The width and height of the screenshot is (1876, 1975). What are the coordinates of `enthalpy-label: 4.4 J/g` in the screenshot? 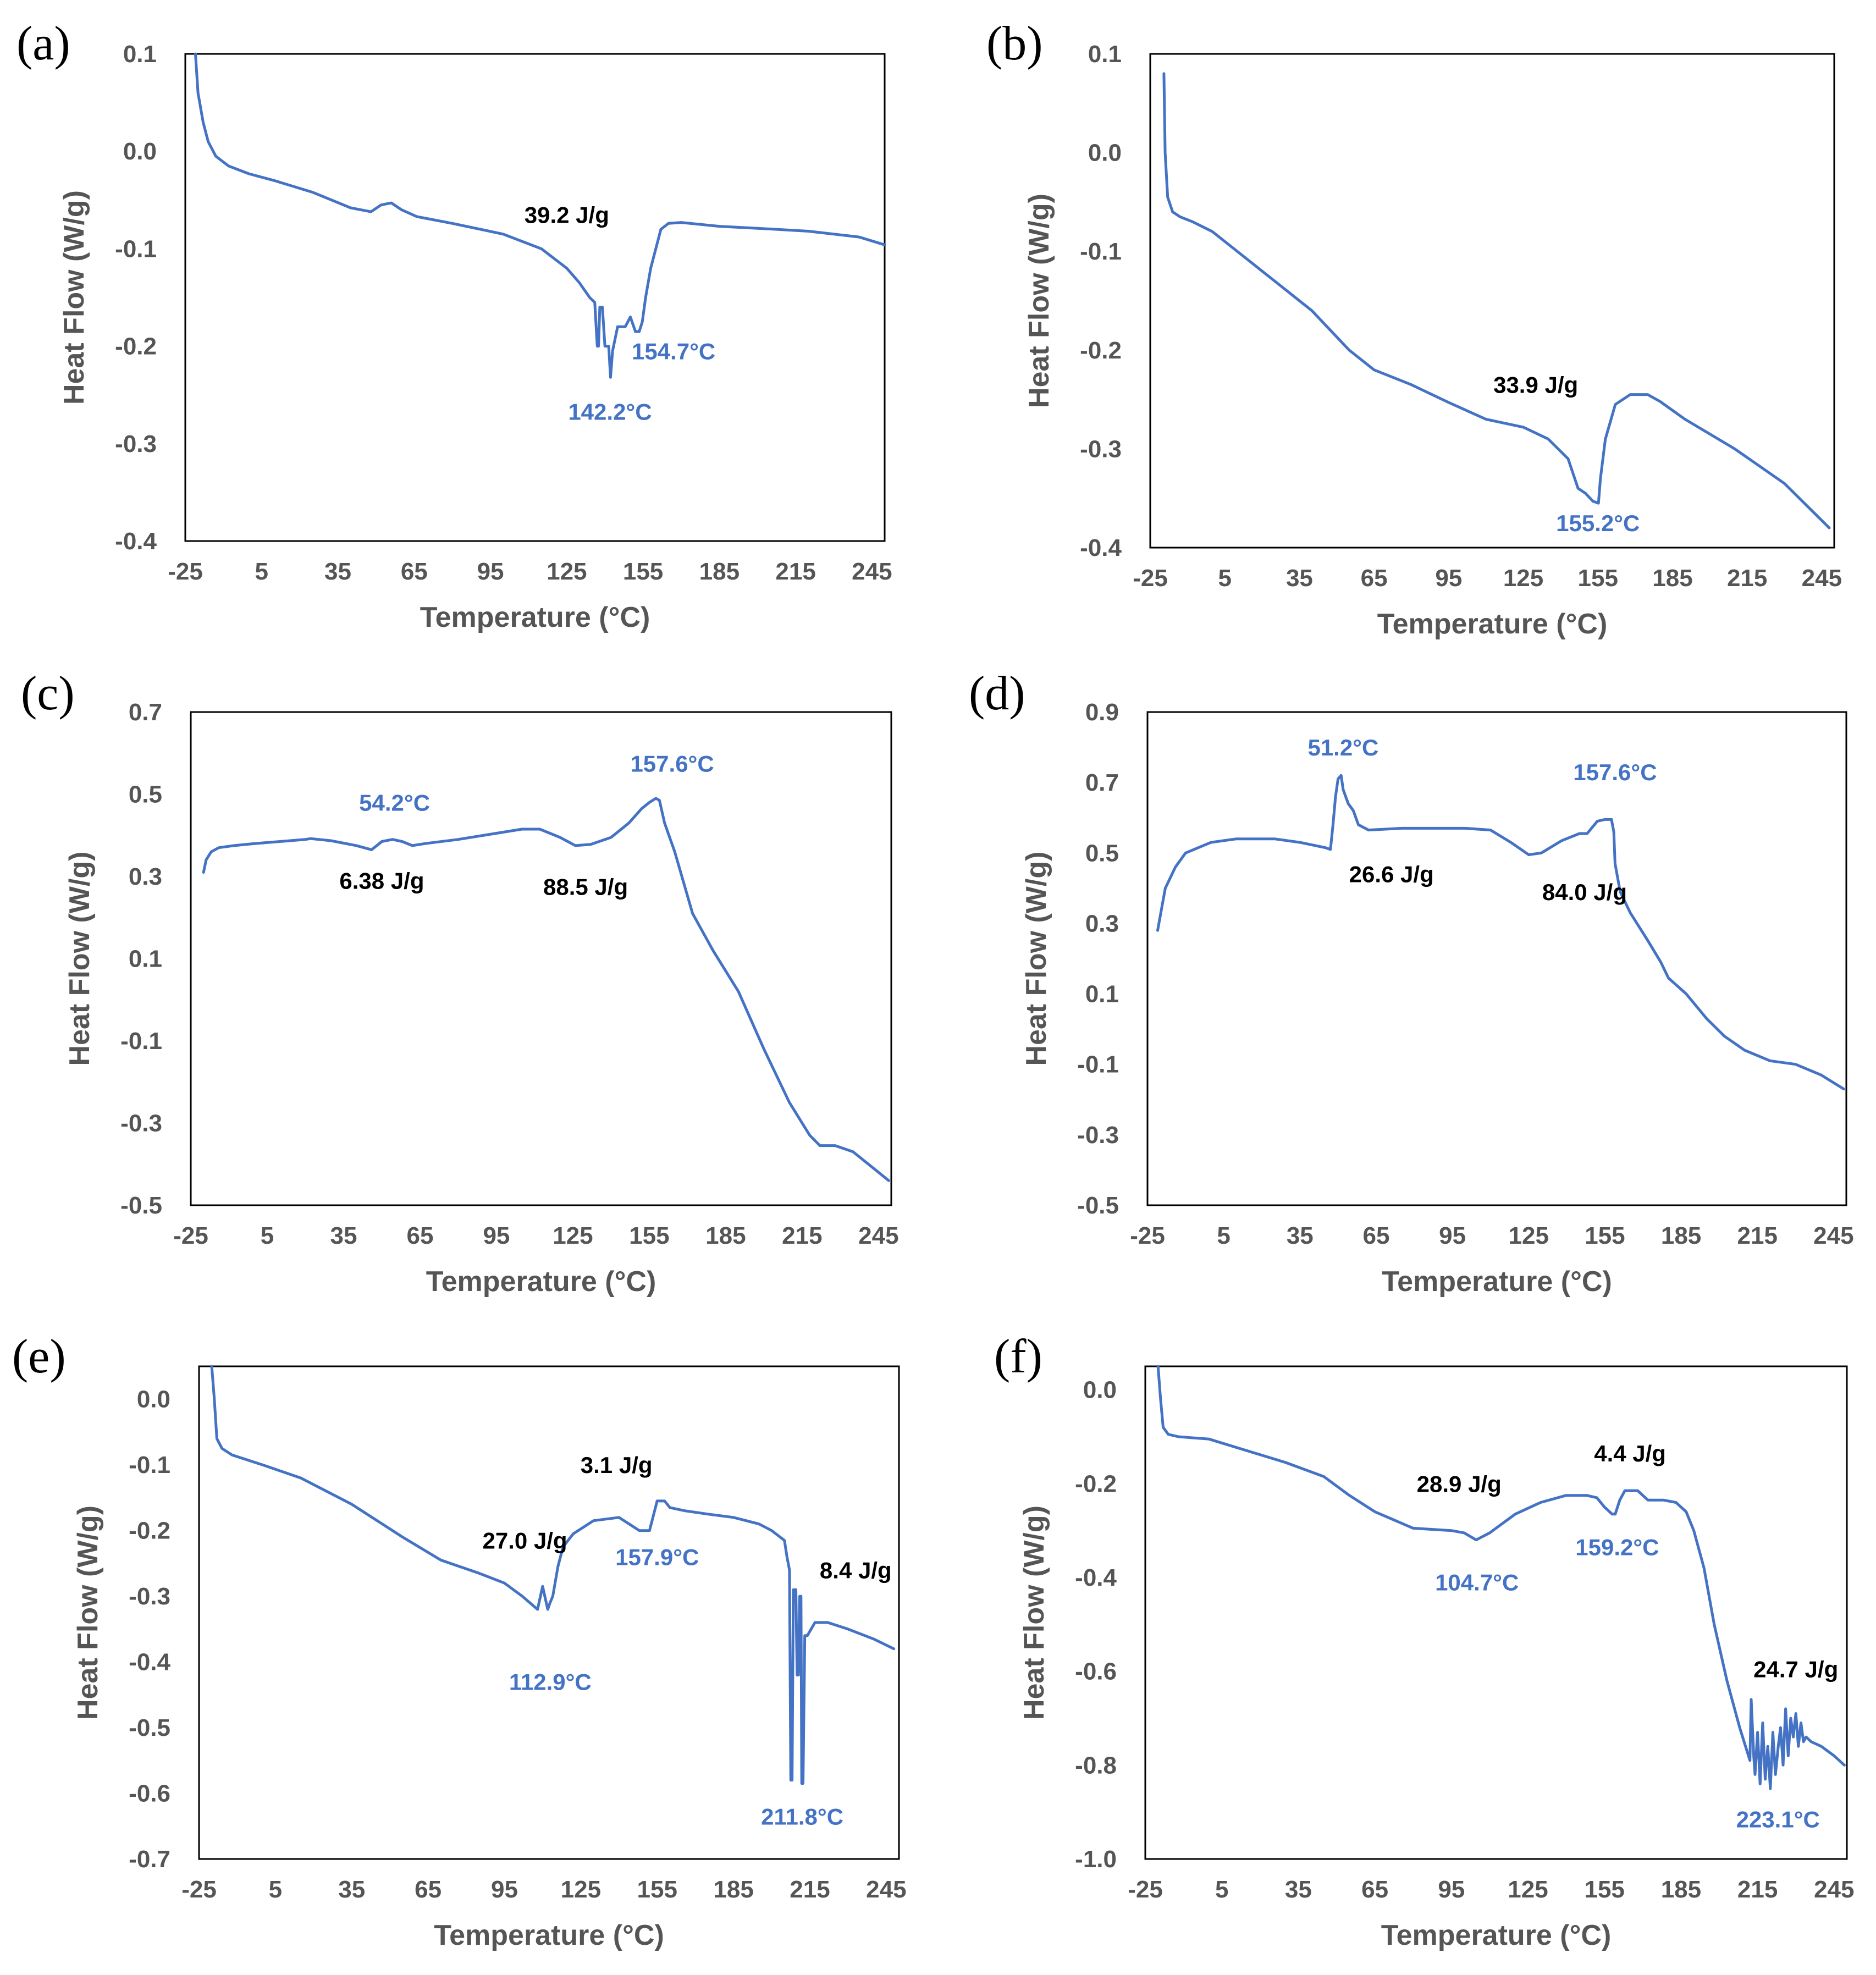 It's located at (1630, 1453).